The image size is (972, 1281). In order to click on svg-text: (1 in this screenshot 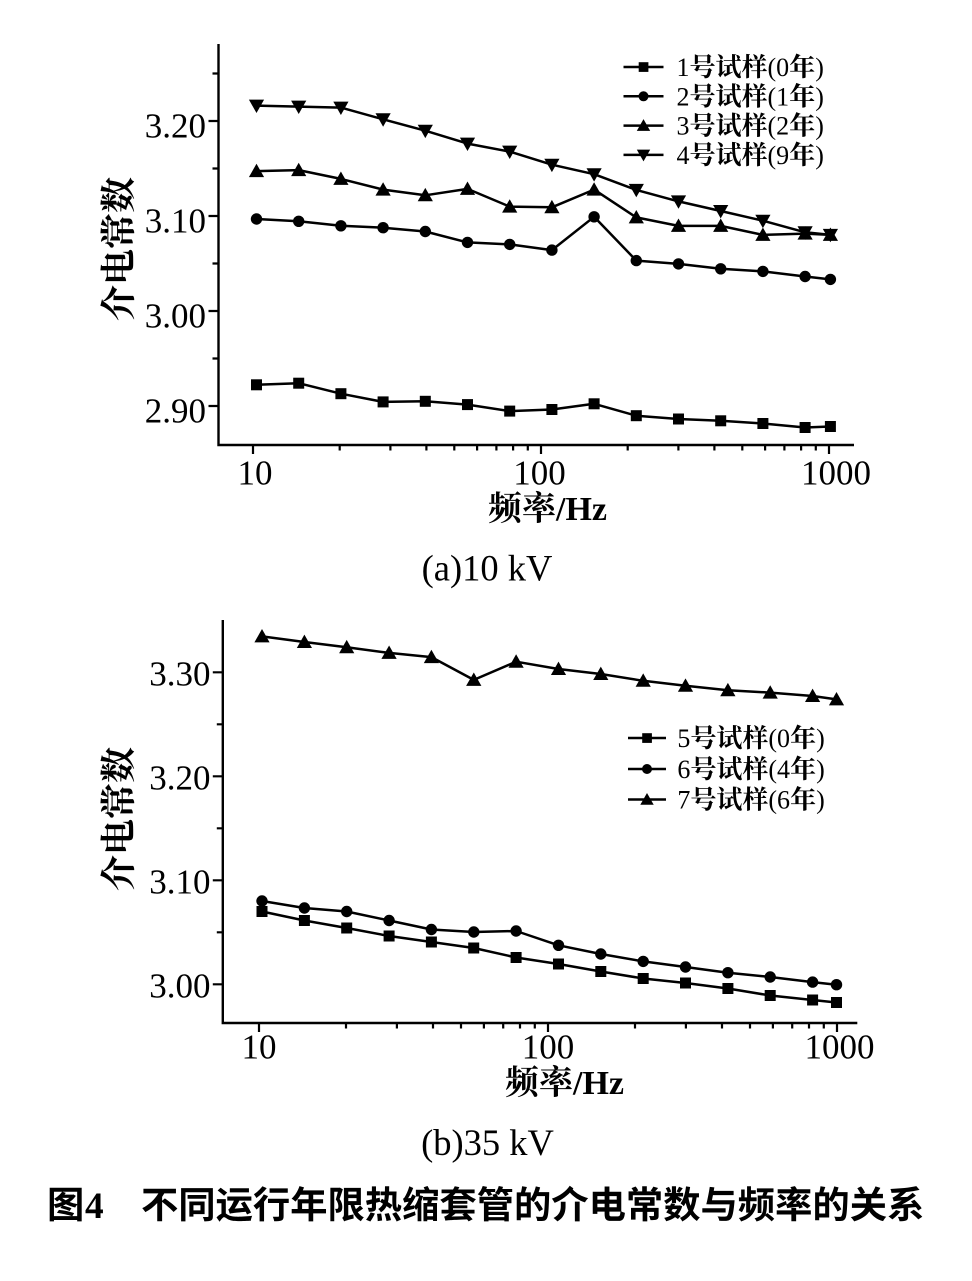, I will do `click(779, 96)`.